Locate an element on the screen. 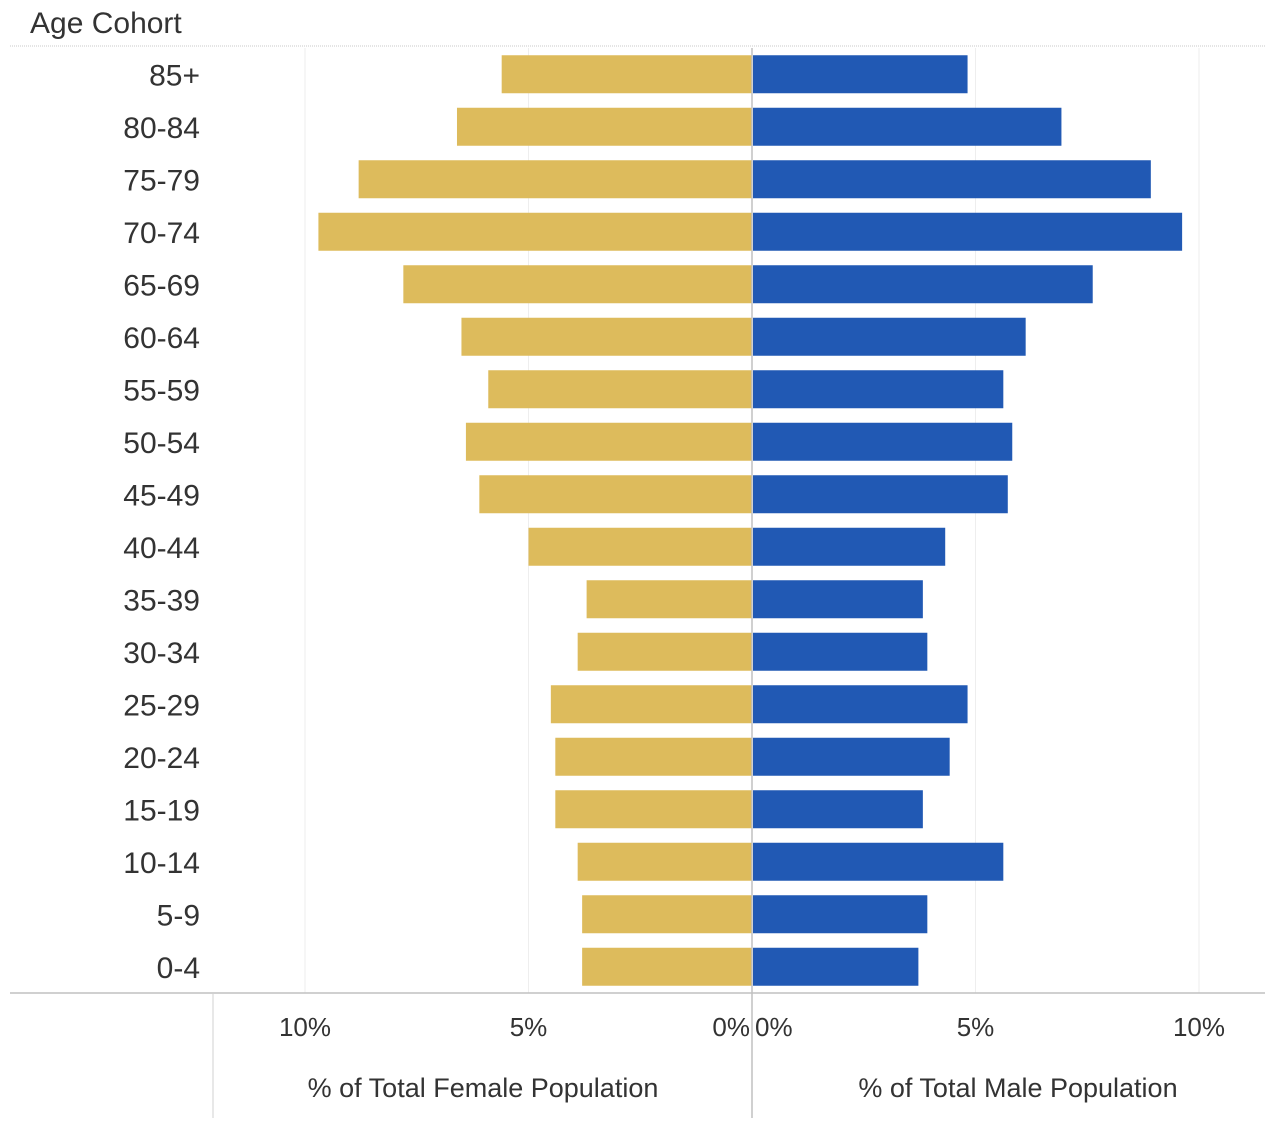  female-axis-title: % of Total Female Population is located at coordinates (483, 1088).